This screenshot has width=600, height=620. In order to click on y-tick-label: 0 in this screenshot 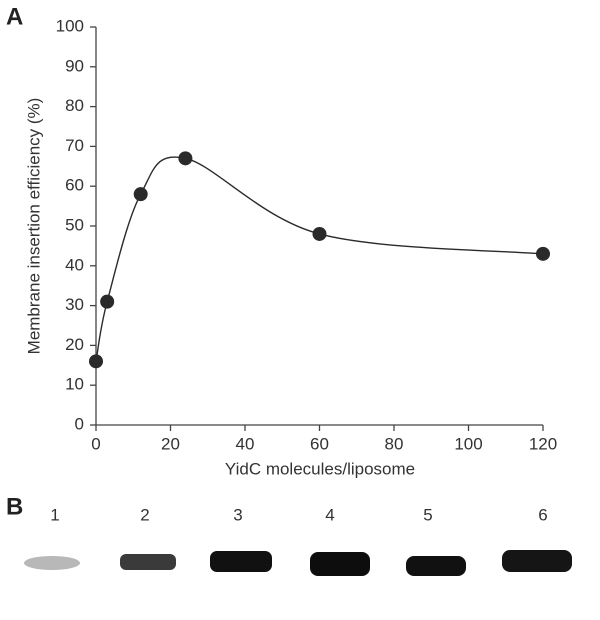, I will do `click(79, 423)`.